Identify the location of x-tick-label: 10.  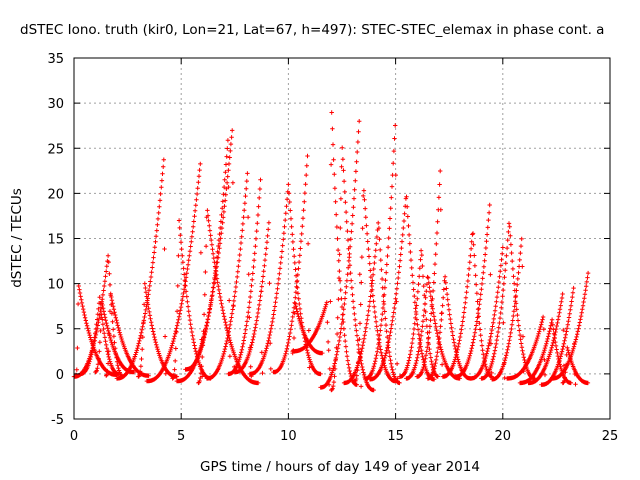
(288, 436).